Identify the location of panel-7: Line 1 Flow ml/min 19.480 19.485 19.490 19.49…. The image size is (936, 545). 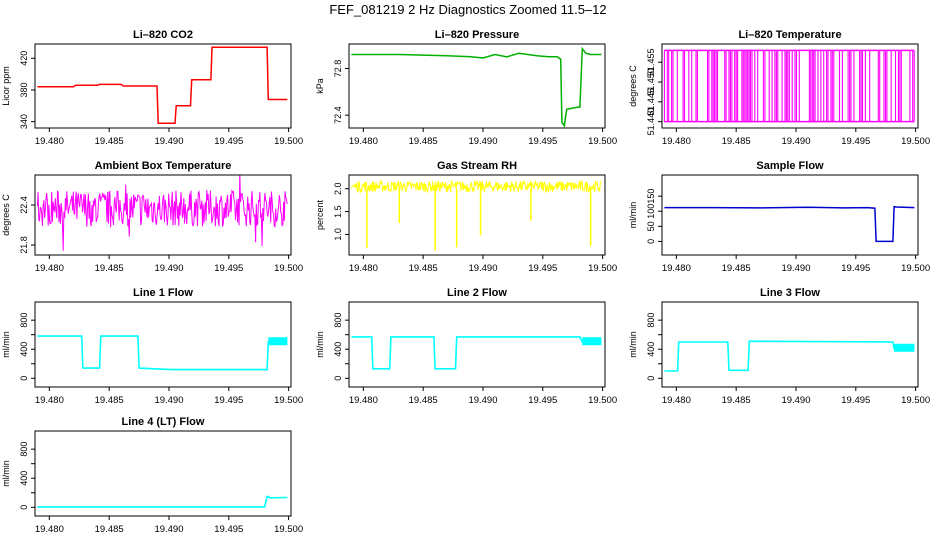
(152, 346).